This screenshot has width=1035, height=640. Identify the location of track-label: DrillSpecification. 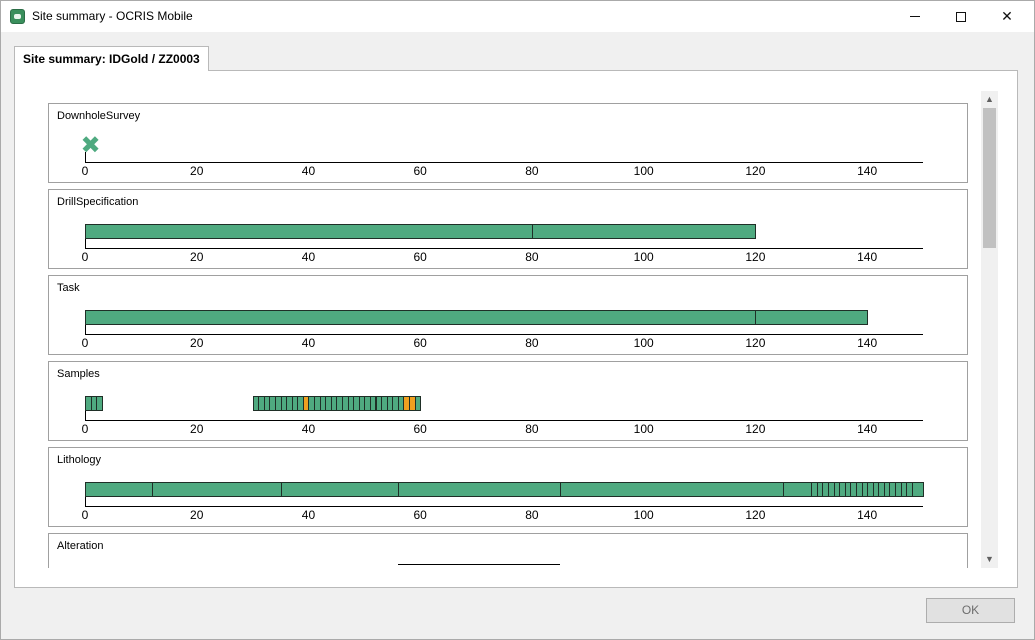
(98, 202).